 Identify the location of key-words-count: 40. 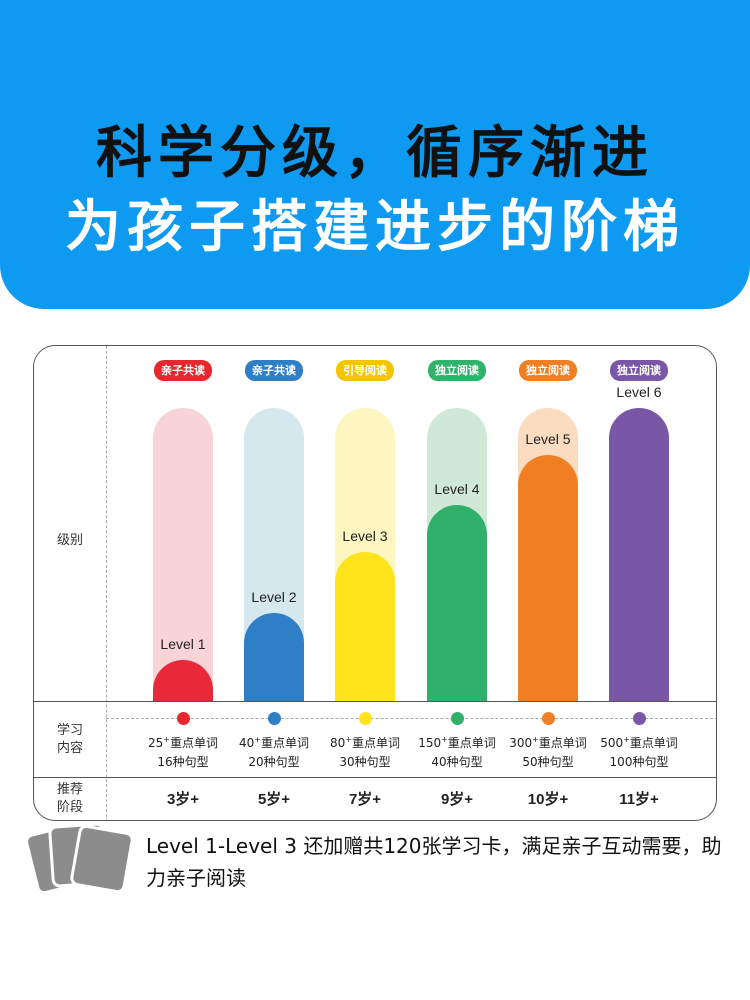
(247, 743).